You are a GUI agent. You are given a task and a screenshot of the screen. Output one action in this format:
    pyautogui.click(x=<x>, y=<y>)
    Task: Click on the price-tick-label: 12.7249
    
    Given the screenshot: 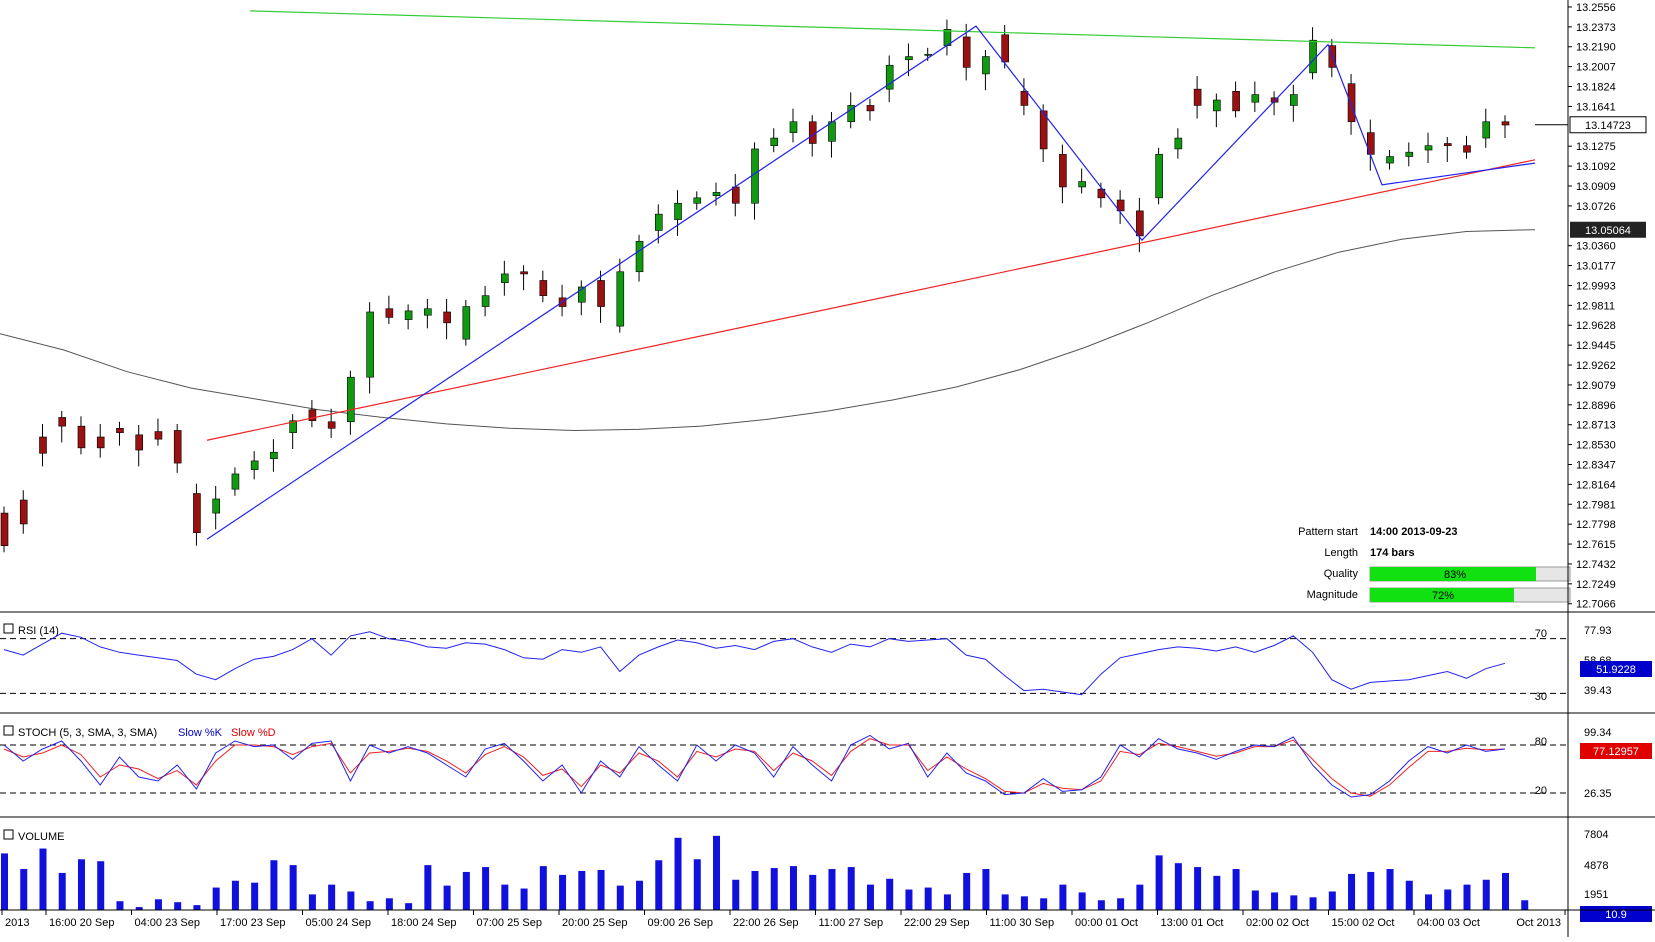 What is the action you would take?
    pyautogui.click(x=1596, y=585)
    